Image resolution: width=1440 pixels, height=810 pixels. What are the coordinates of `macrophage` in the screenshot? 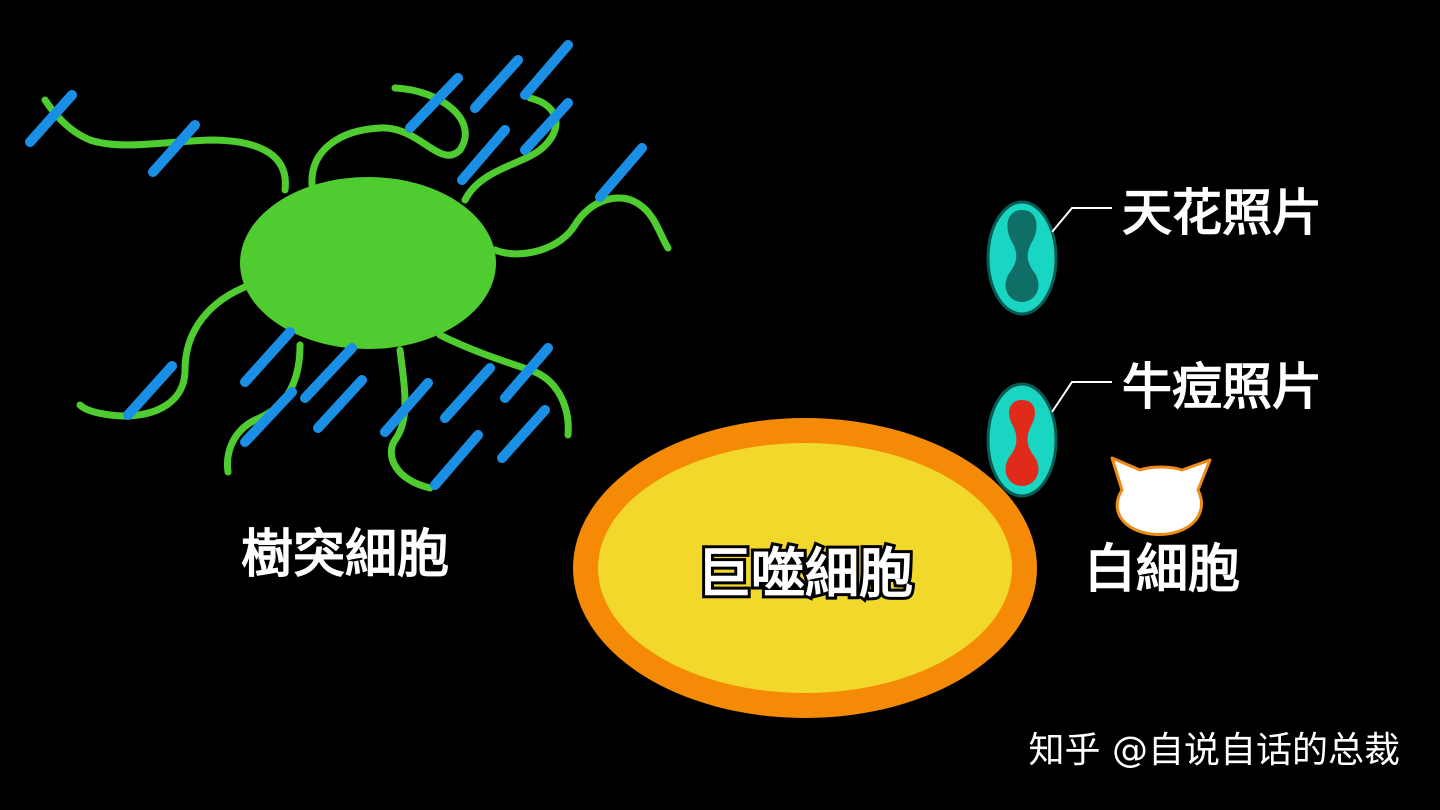 It's located at (805, 568).